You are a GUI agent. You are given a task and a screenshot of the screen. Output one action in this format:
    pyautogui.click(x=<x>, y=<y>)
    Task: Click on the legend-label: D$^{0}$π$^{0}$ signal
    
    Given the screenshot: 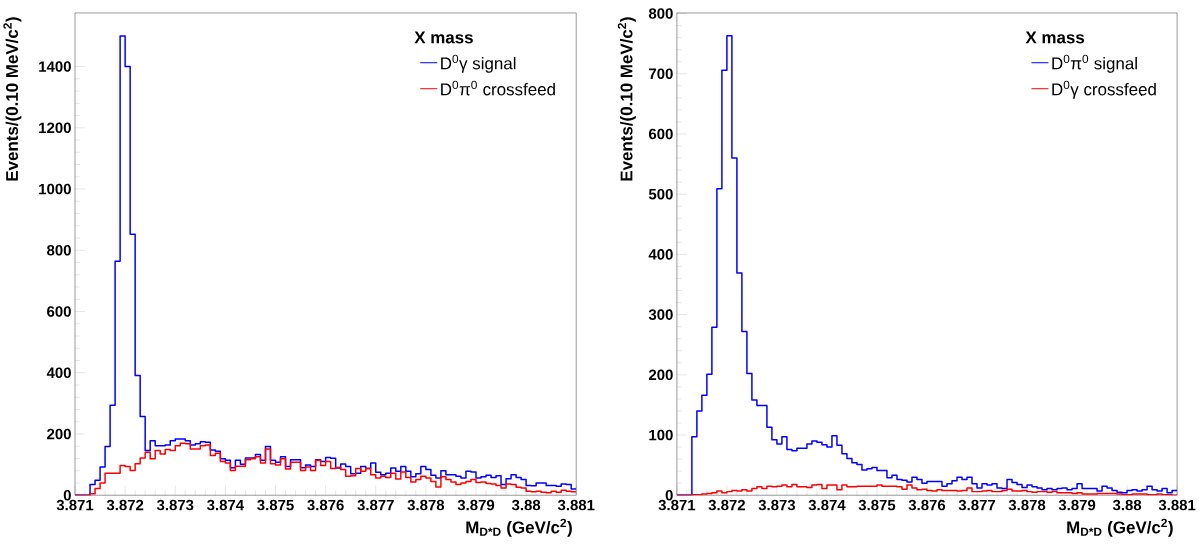 What is the action you would take?
    pyautogui.click(x=1094, y=63)
    